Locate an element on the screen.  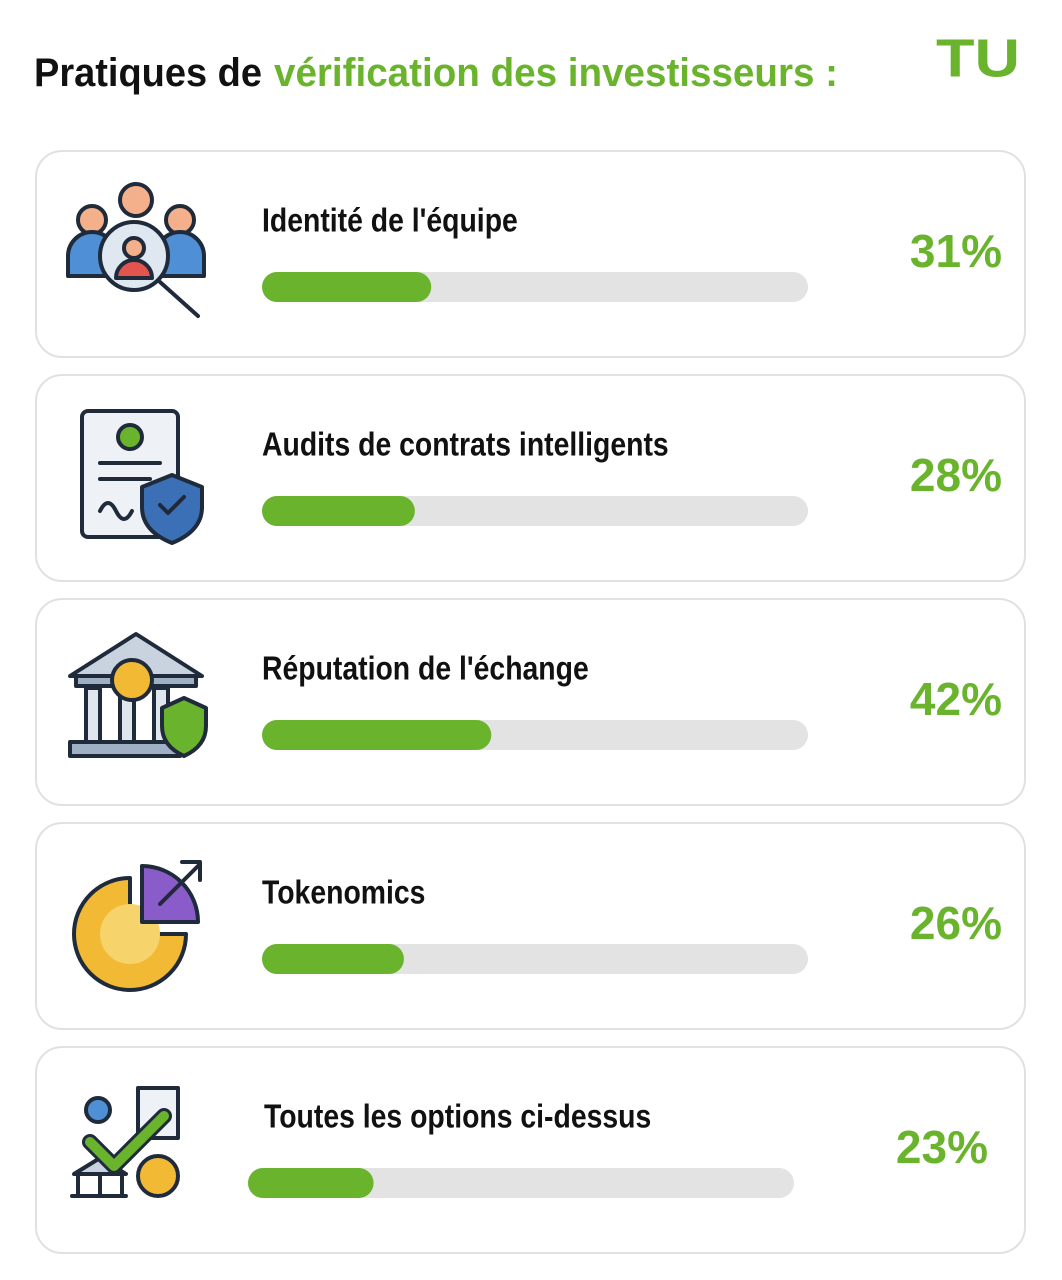
title-highlight: vérification des investisseurs : is located at coordinates (556, 73).